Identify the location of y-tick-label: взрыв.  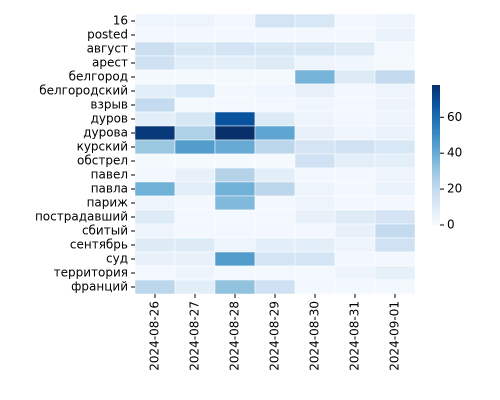
(109, 105).